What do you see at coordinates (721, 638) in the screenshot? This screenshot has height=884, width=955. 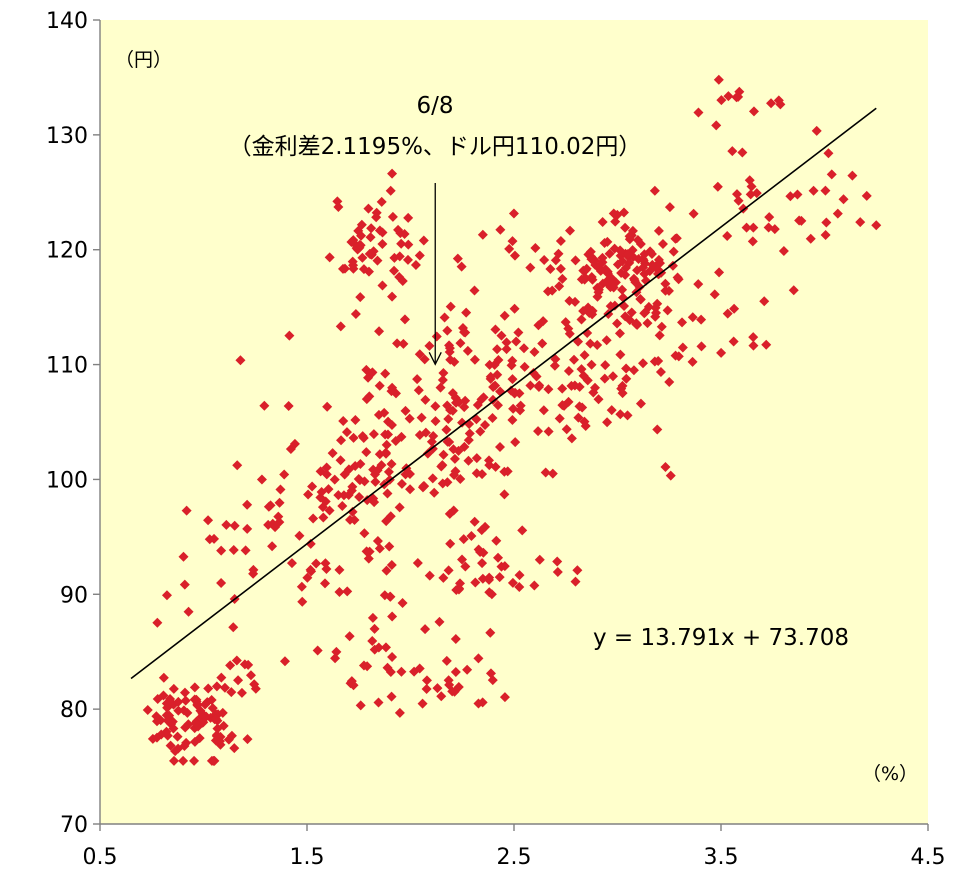 I see `regression-equation: y = 13.791x + 73.708` at bounding box center [721, 638].